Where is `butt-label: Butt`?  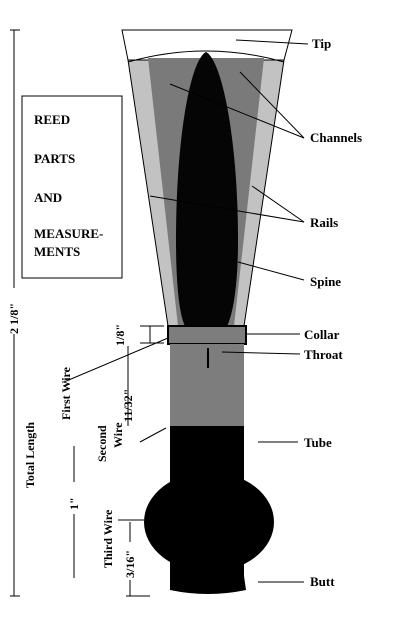 butt-label: Butt is located at coordinates (322, 581).